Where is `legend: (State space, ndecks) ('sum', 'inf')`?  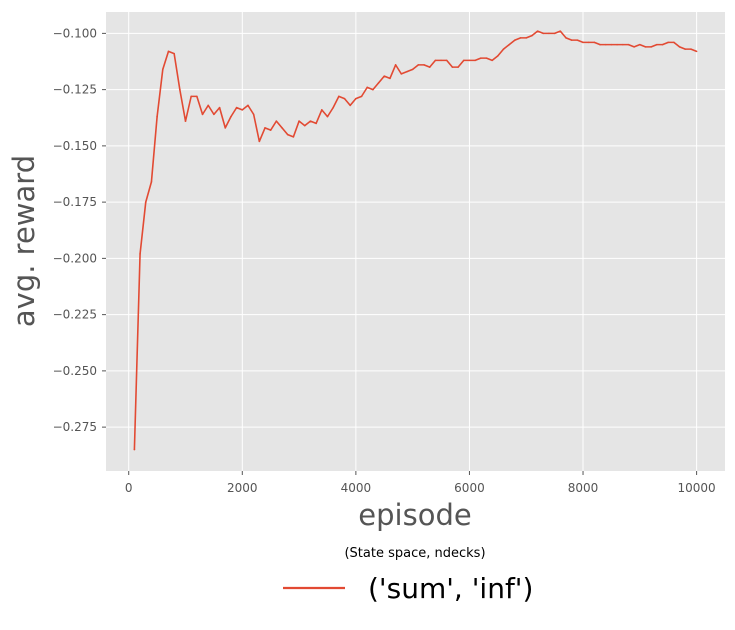 legend: (State space, ndecks) ('sum', 'inf') is located at coordinates (408, 575).